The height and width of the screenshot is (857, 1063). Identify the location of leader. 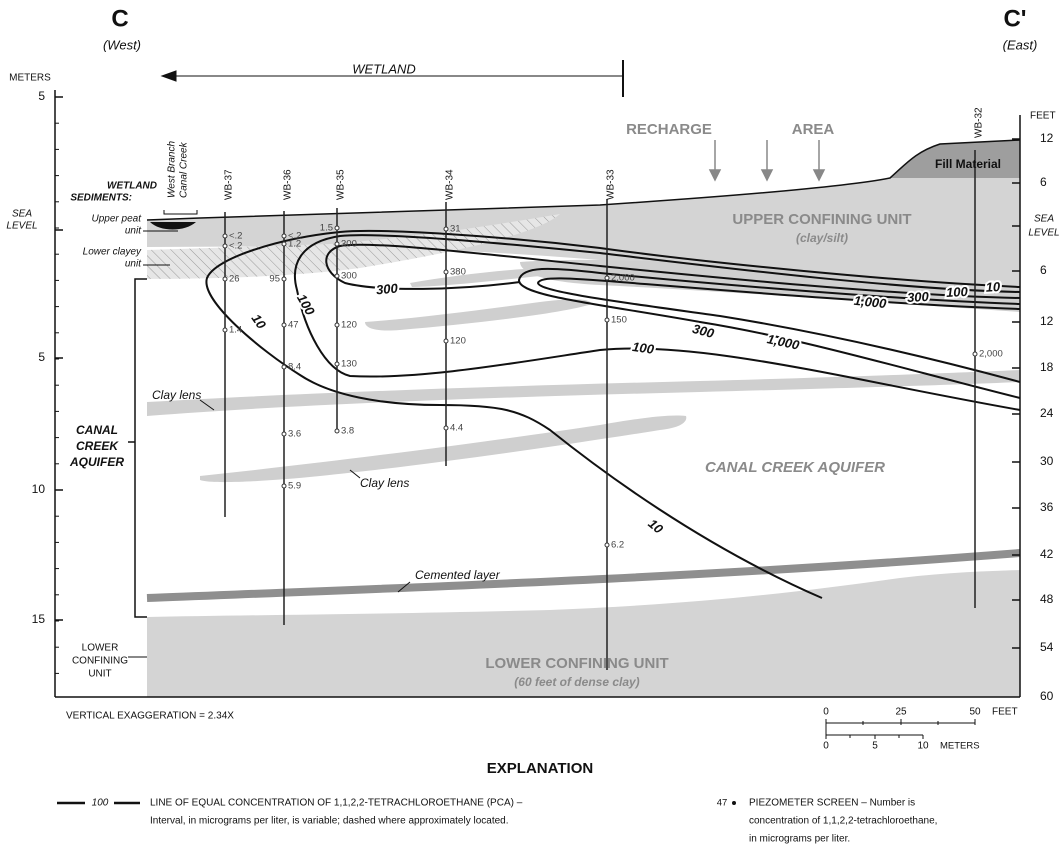
(207, 405).